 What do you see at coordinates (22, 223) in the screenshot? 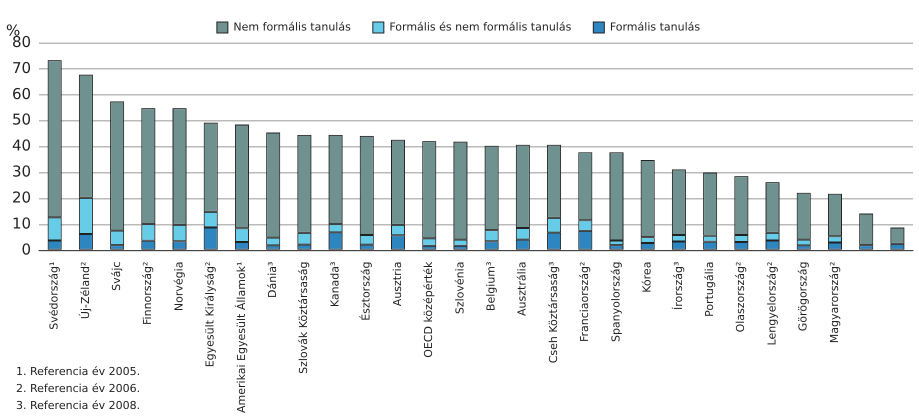
I see `y-tick-label: 10` at bounding box center [22, 223].